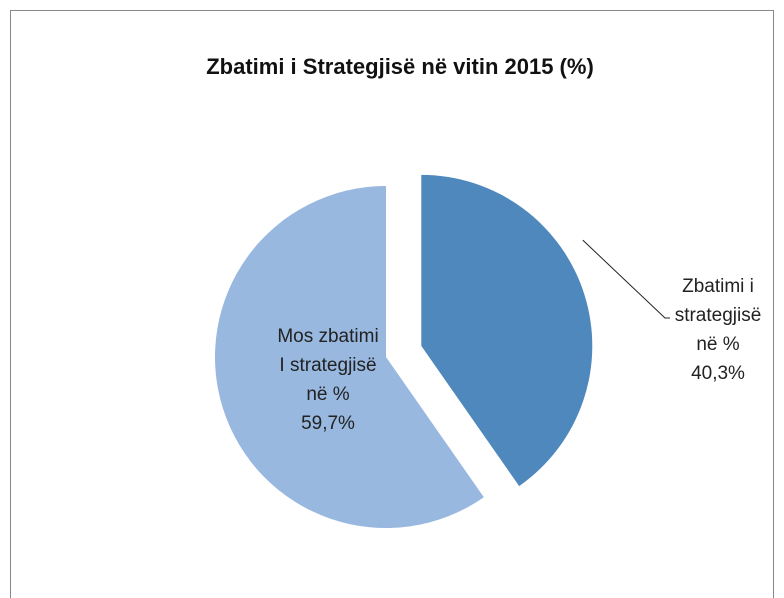  Describe the element at coordinates (328, 423) in the screenshot. I see `value-label: 59,7%` at that location.